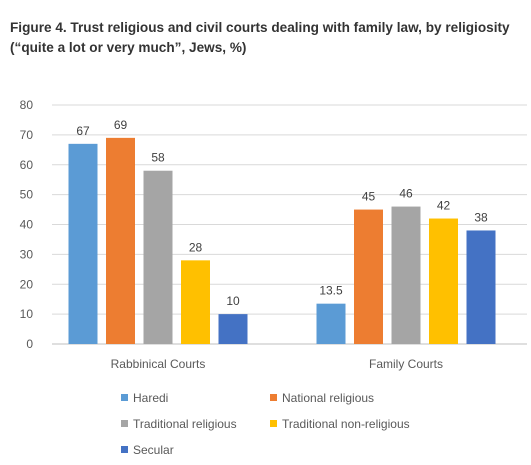 The height and width of the screenshot is (465, 531). Describe the element at coordinates (27, 195) in the screenshot. I see `y-tick-label: 50` at that location.